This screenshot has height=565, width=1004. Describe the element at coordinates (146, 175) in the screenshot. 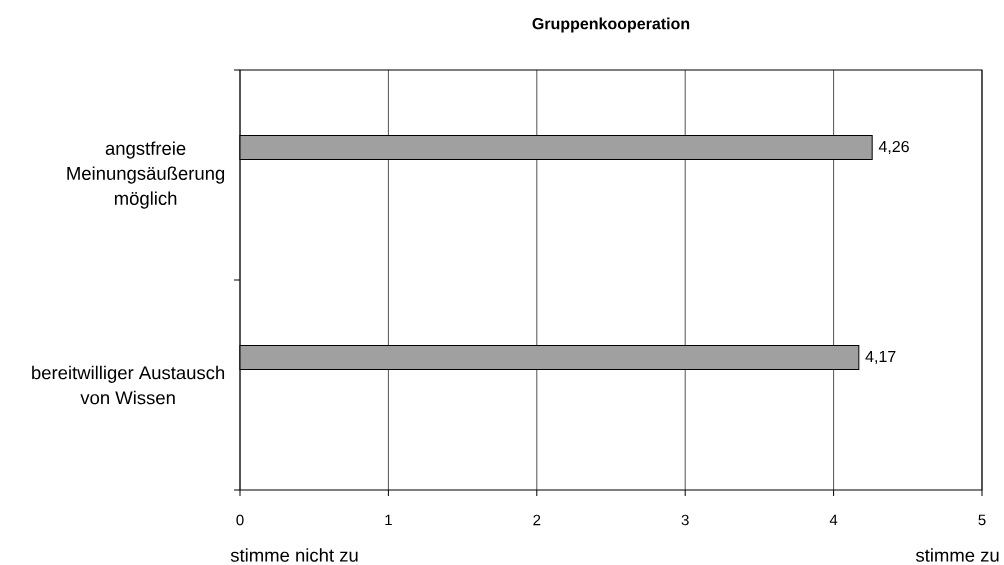

I see `y-tick-label: angstfreie Meinungsäußerung möglich` at that location.